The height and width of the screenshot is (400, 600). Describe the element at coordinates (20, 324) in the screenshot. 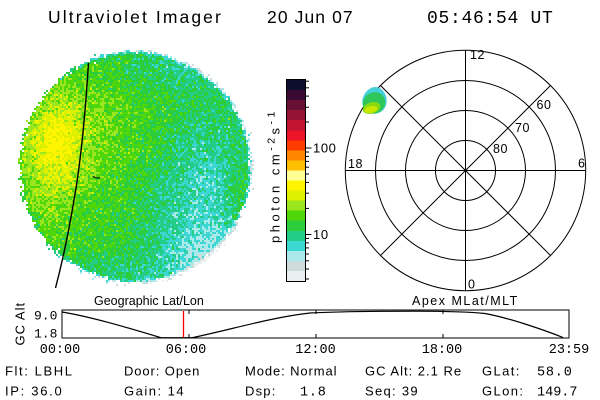

I see `svg-text: GC Alt` at that location.